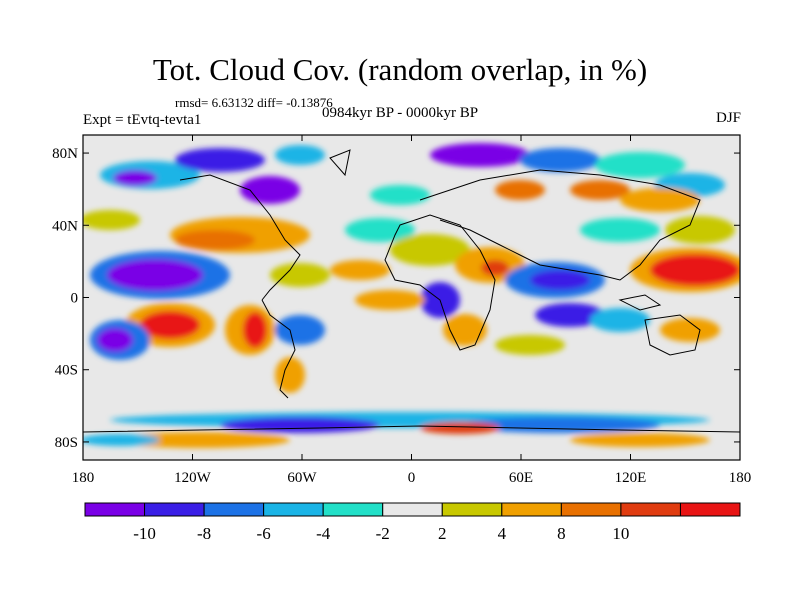 Image resolution: width=800 pixels, height=600 pixels. I want to click on colorbar-label: 8, so click(561, 533).